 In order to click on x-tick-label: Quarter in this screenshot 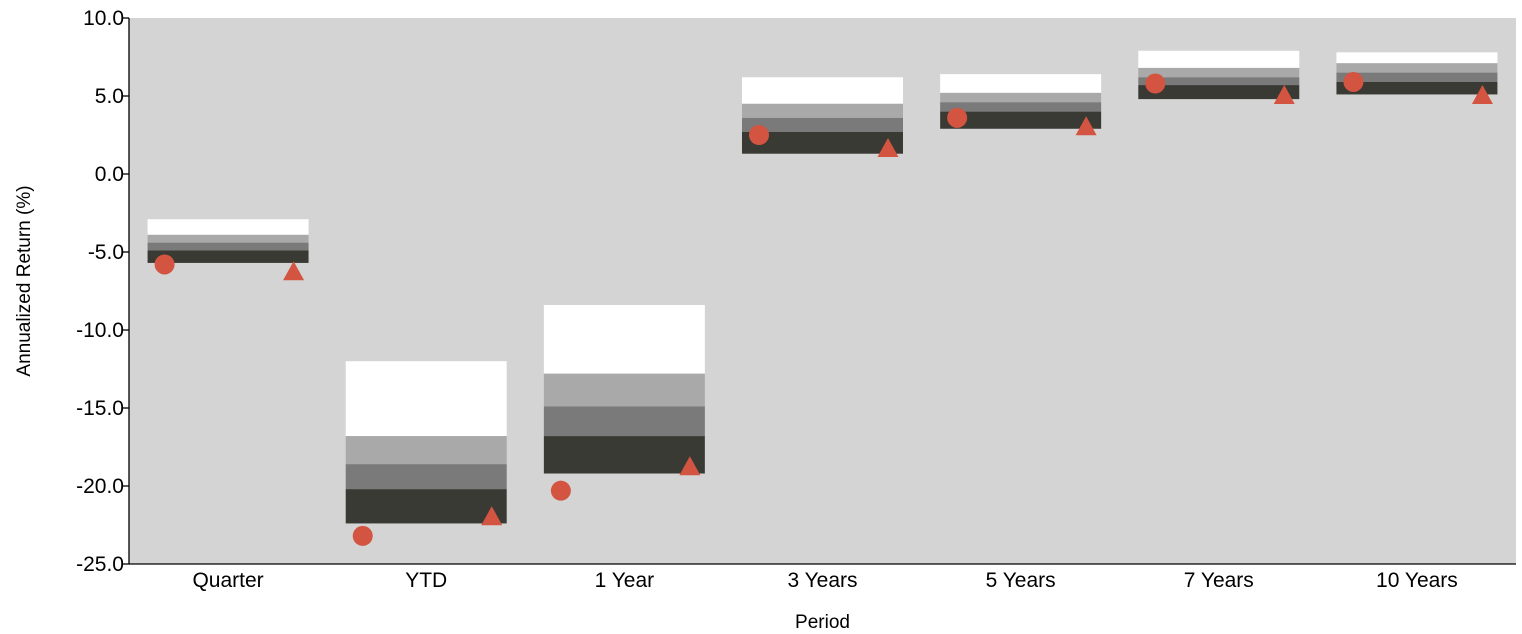, I will do `click(227, 580)`.